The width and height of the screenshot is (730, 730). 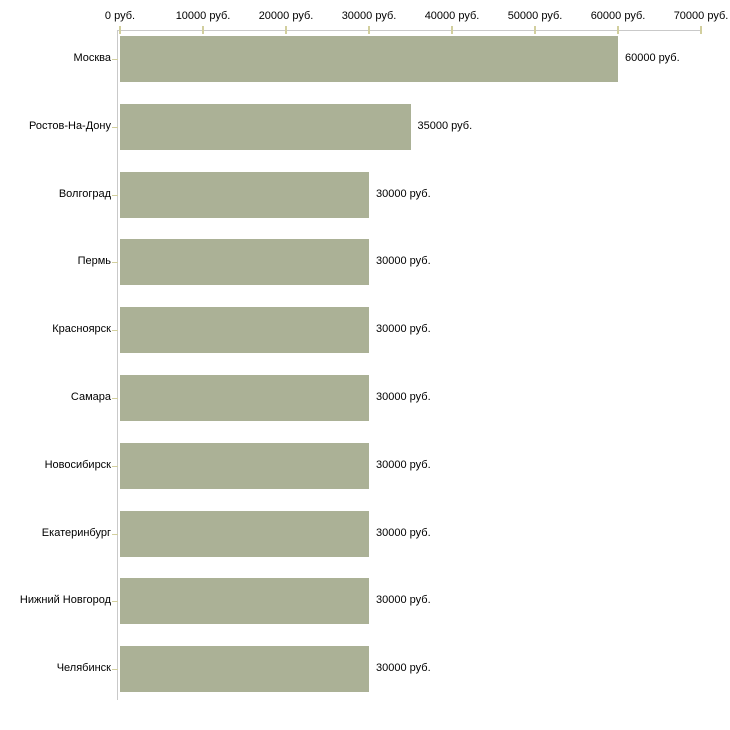 What do you see at coordinates (652, 58) in the screenshot?
I see `value-label: 60000 руб.` at bounding box center [652, 58].